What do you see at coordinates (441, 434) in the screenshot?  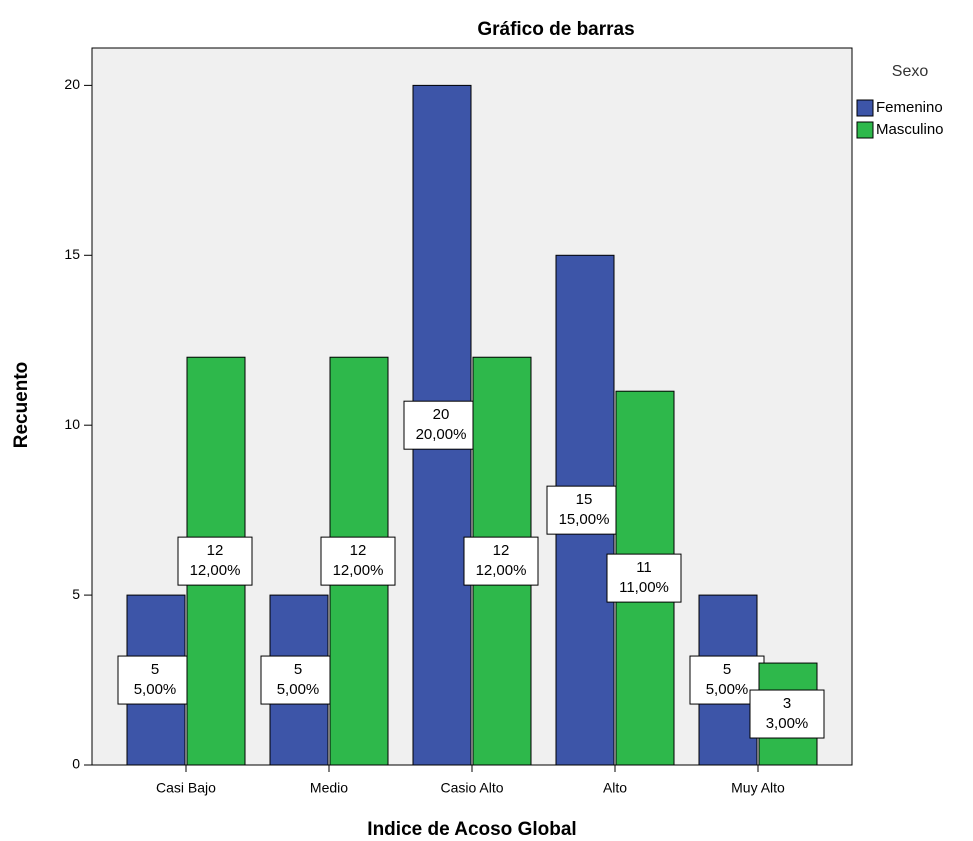 I see `data-label-percent: 20,00%` at bounding box center [441, 434].